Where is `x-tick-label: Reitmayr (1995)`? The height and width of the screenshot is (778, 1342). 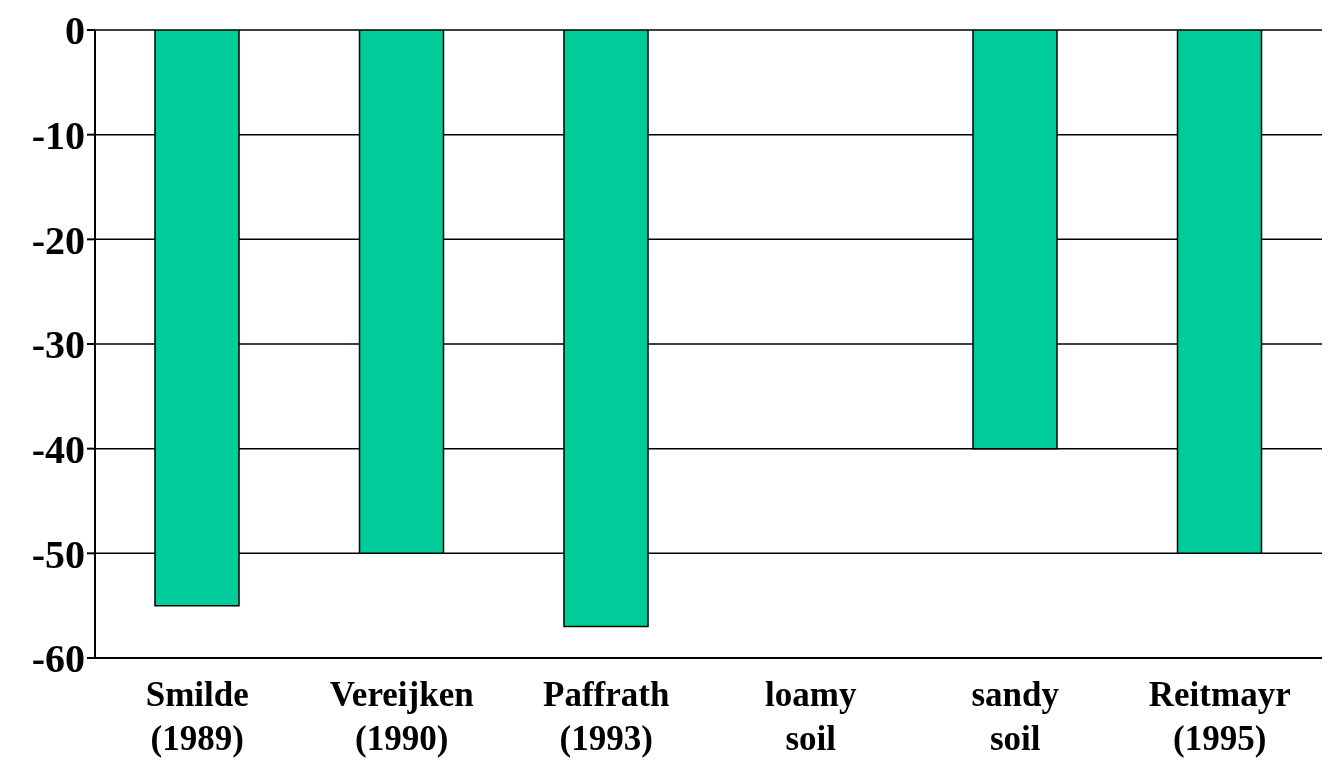
x-tick-label: Reitmayr (1995) is located at coordinates (1219, 716).